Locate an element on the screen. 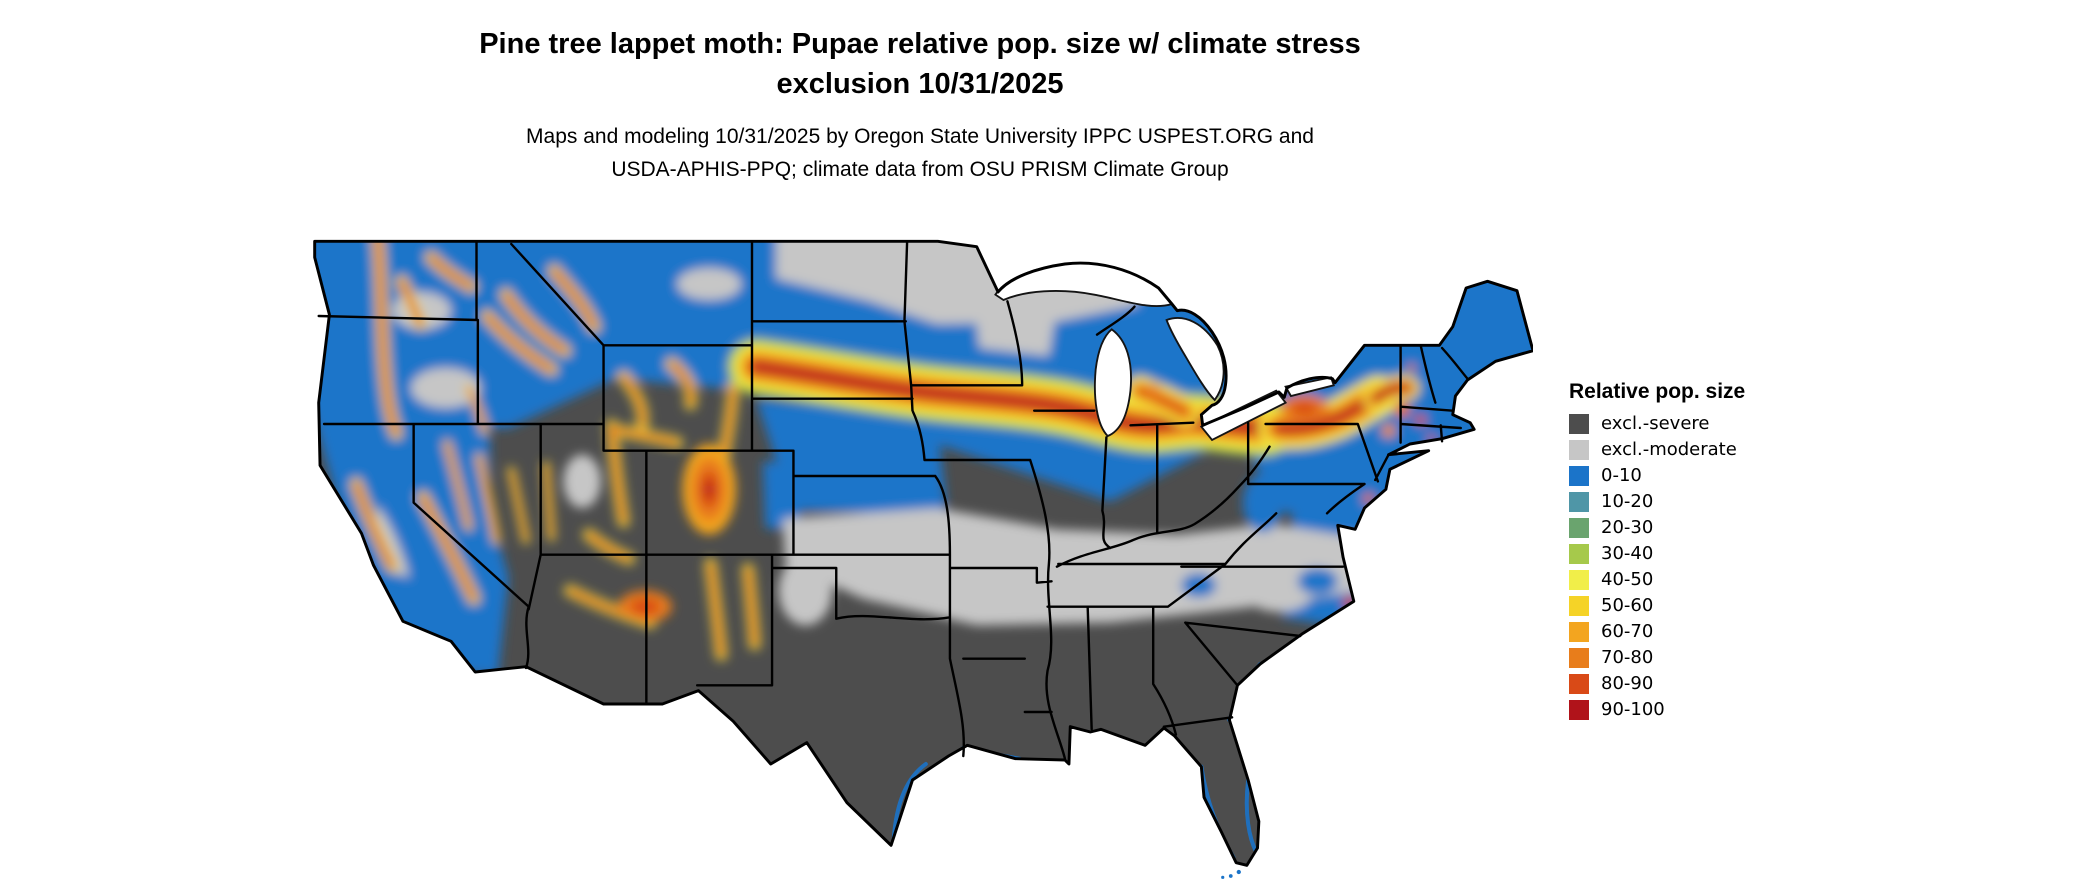 The image size is (2100, 892). legend-item: 50-60 is located at coordinates (1699, 606).